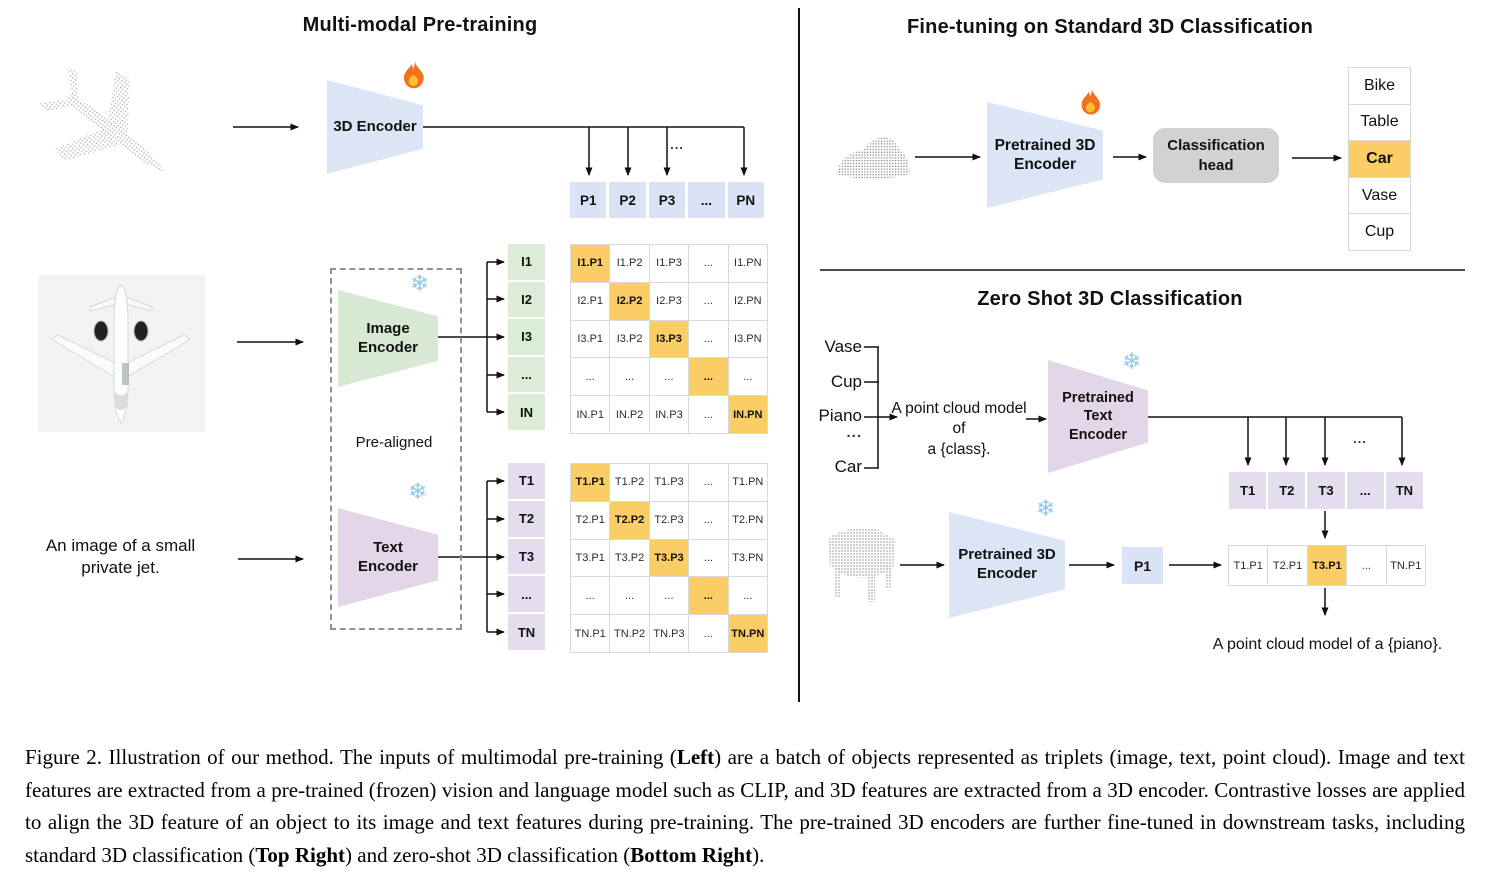 This screenshot has height=888, width=1490. What do you see at coordinates (1327, 644) in the screenshot?
I see `zeroshot-result-text: A point cloud model of a {piano}.` at bounding box center [1327, 644].